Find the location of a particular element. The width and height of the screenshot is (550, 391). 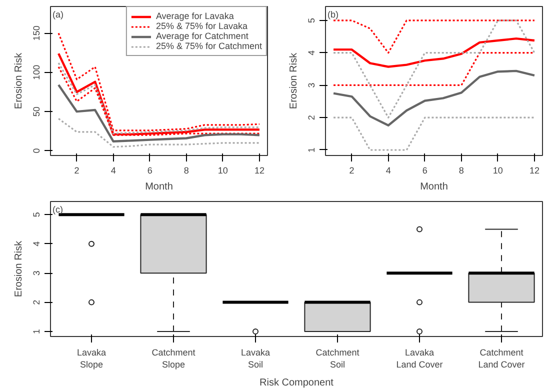

legend-label: Average for Lavaka is located at coordinates (195, 16).